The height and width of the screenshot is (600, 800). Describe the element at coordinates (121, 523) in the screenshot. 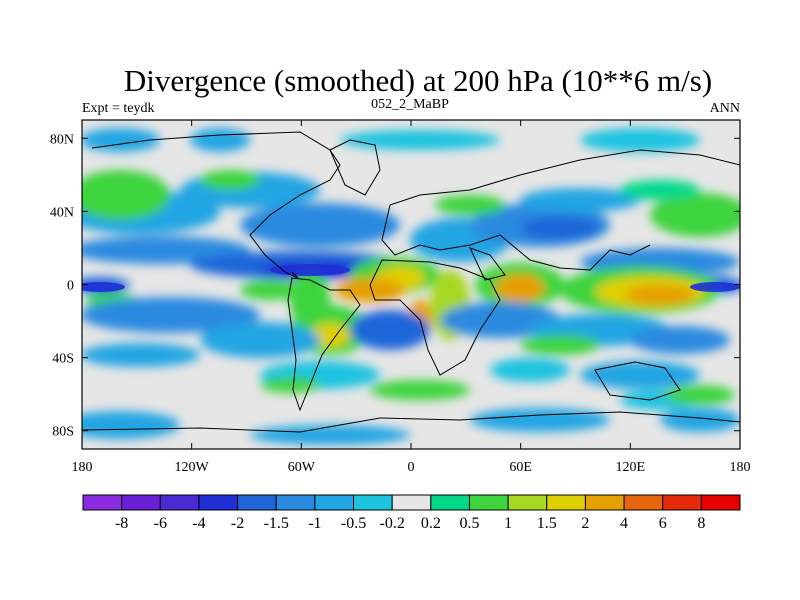

I see `colorbar-label: -8` at that location.